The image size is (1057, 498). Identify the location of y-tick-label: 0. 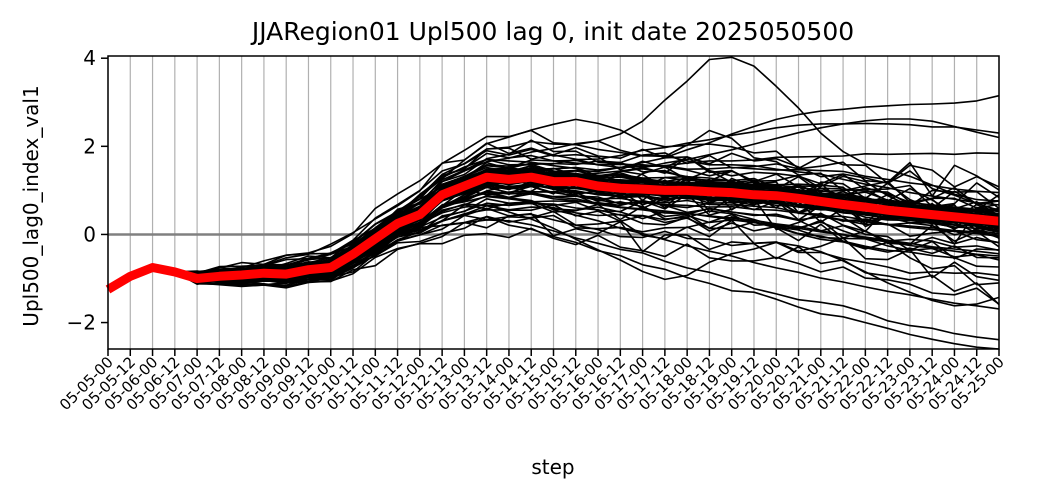
(89, 234).